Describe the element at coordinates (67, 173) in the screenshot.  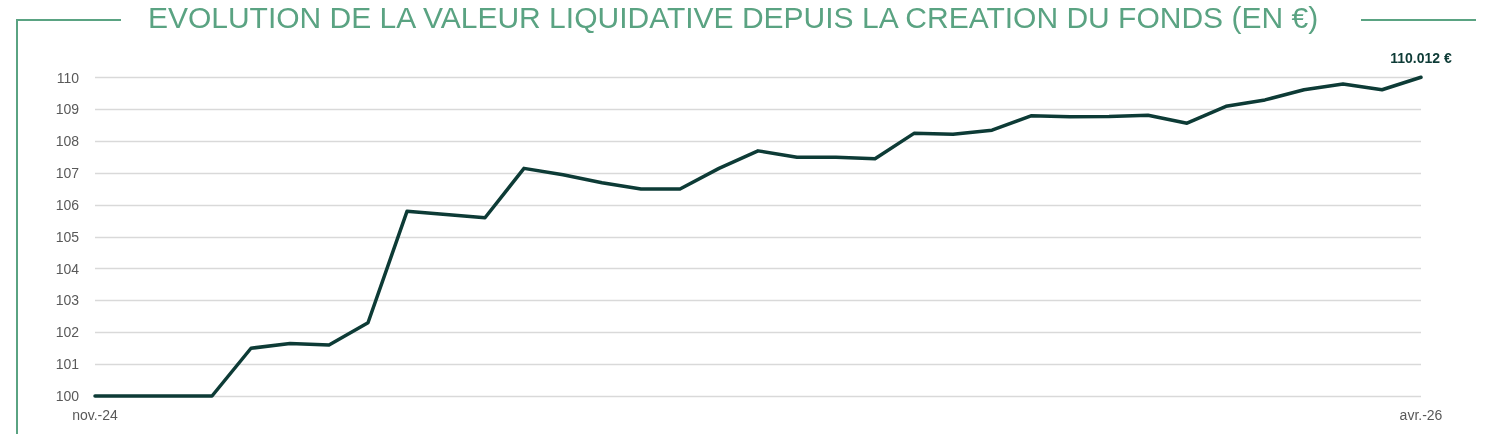
I see `y-tick-label: 107` at that location.